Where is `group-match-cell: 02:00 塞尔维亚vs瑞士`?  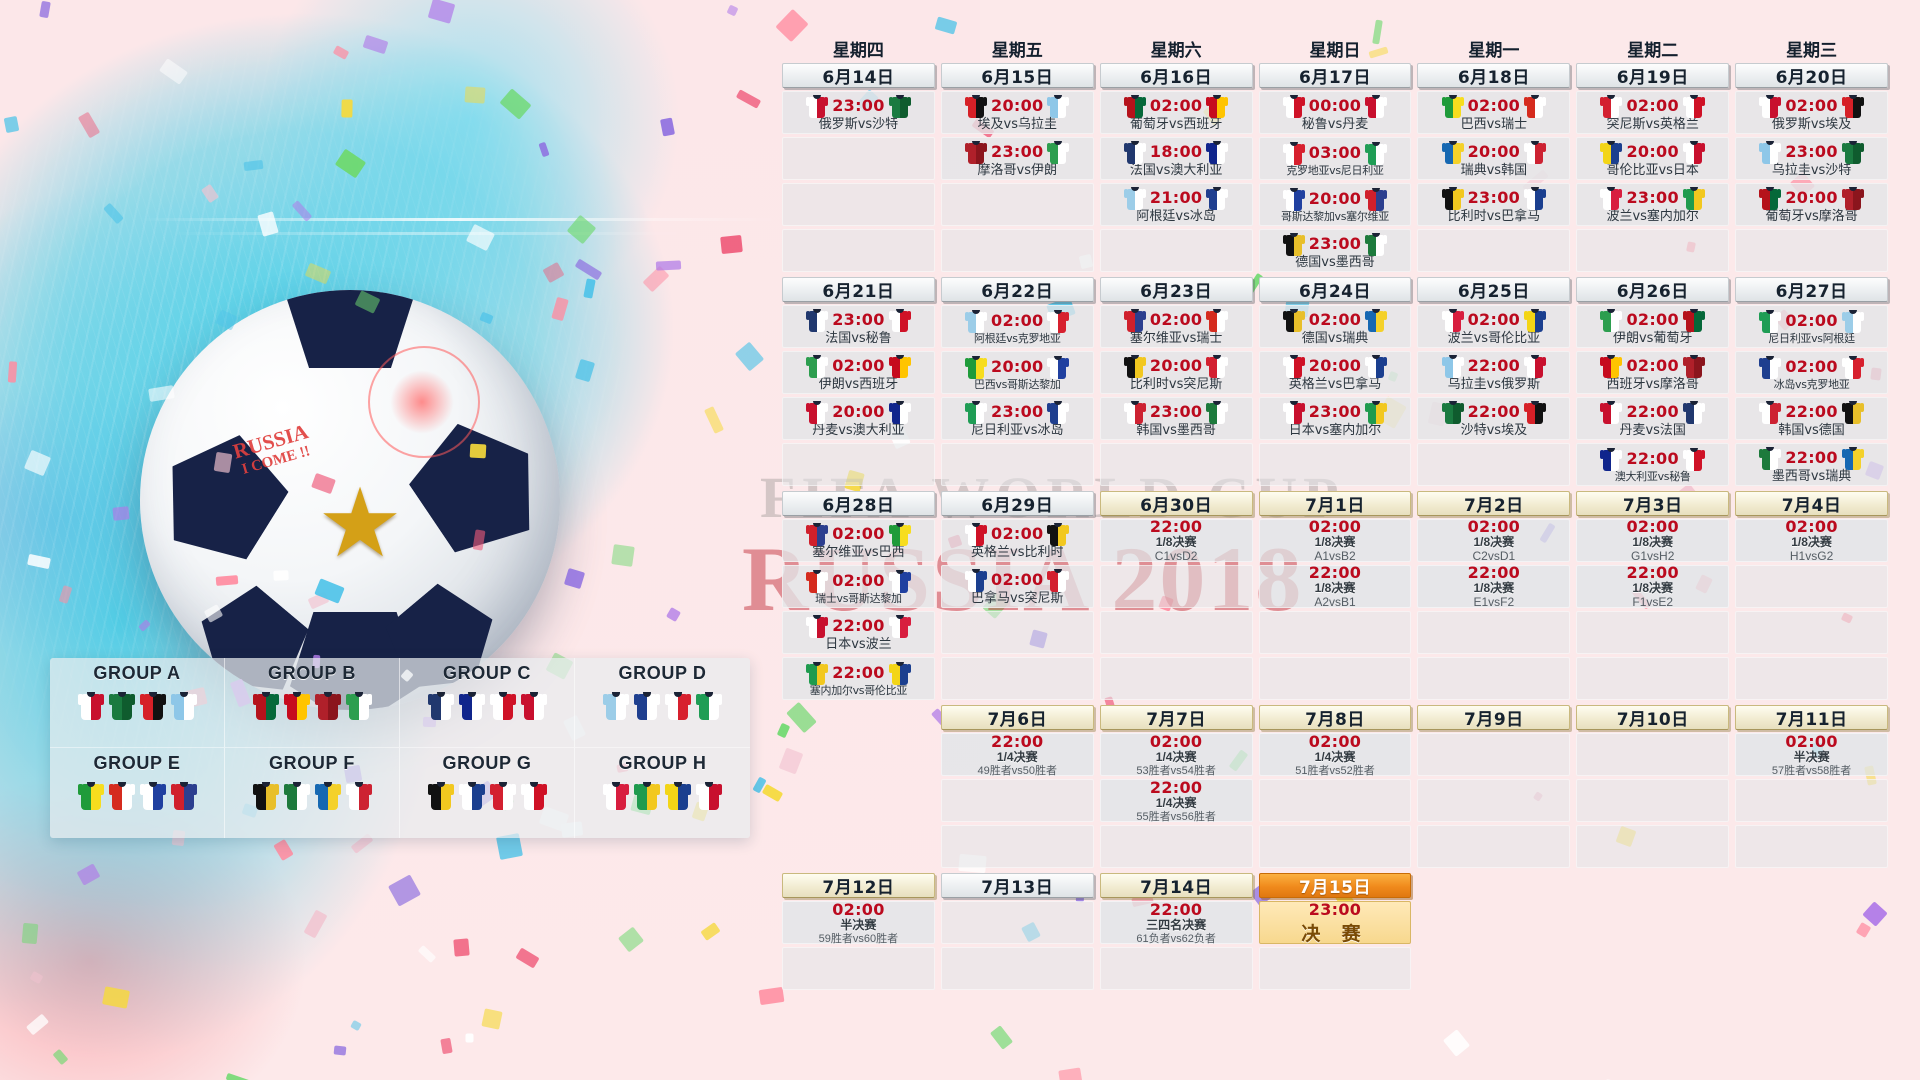
group-match-cell: 02:00 塞尔维亚vs瑞士 is located at coordinates (1176, 326).